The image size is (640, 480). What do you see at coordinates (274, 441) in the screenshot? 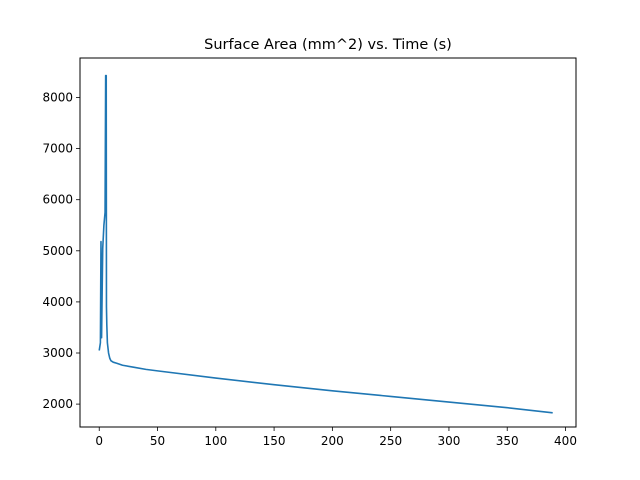
I see `x-tick-label: 150` at bounding box center [274, 441].